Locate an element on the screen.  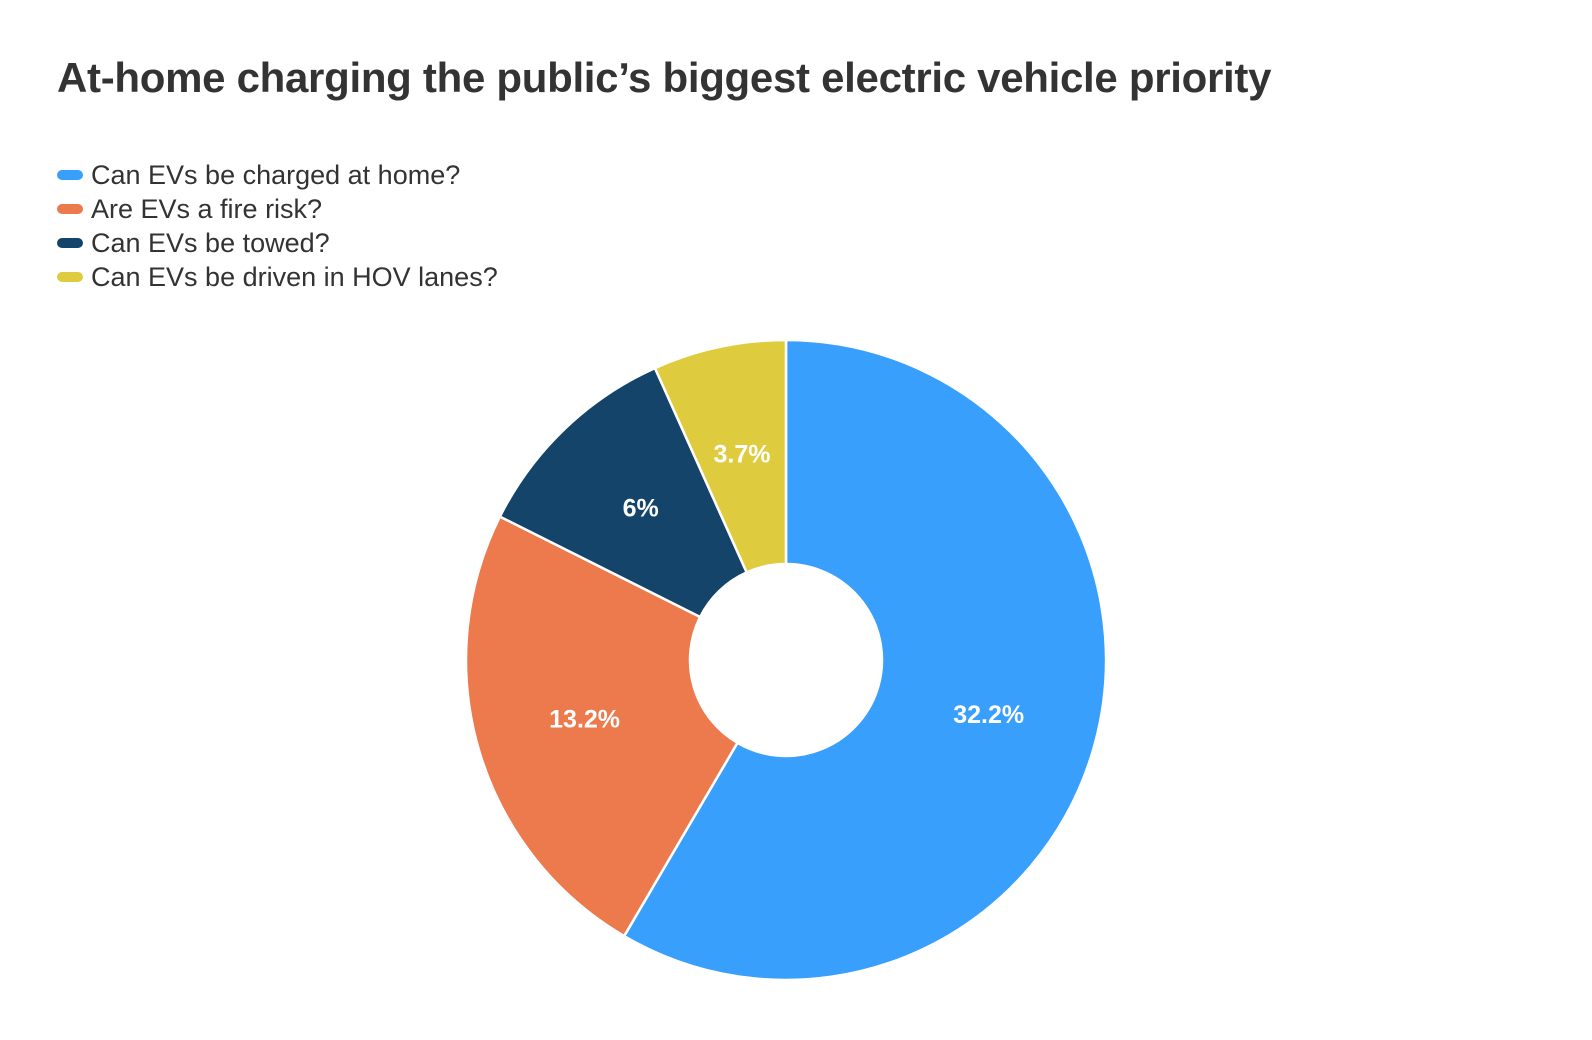
slice-label: 6% is located at coordinates (641, 508).